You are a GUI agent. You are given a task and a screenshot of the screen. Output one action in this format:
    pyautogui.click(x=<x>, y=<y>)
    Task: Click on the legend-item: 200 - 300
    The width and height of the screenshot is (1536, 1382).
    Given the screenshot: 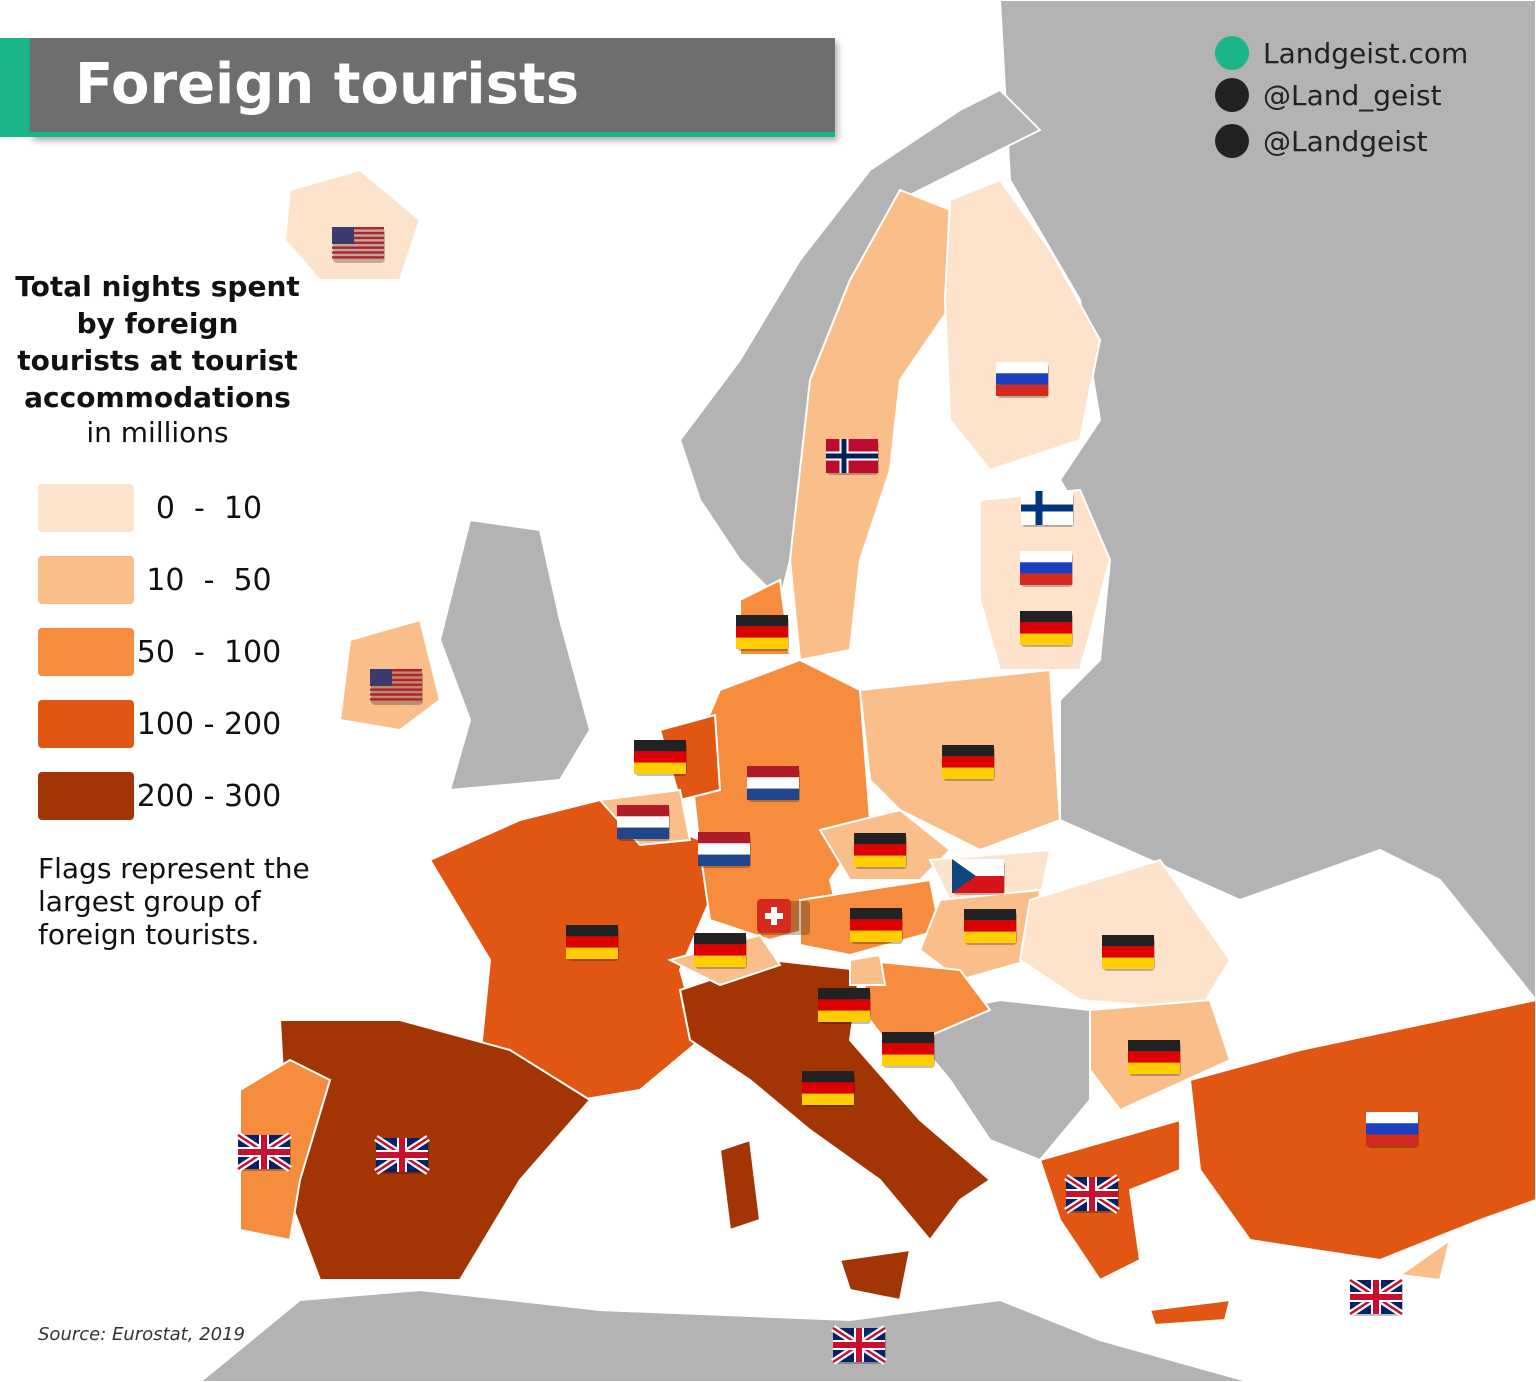 What is the action you would take?
    pyautogui.click(x=161, y=796)
    